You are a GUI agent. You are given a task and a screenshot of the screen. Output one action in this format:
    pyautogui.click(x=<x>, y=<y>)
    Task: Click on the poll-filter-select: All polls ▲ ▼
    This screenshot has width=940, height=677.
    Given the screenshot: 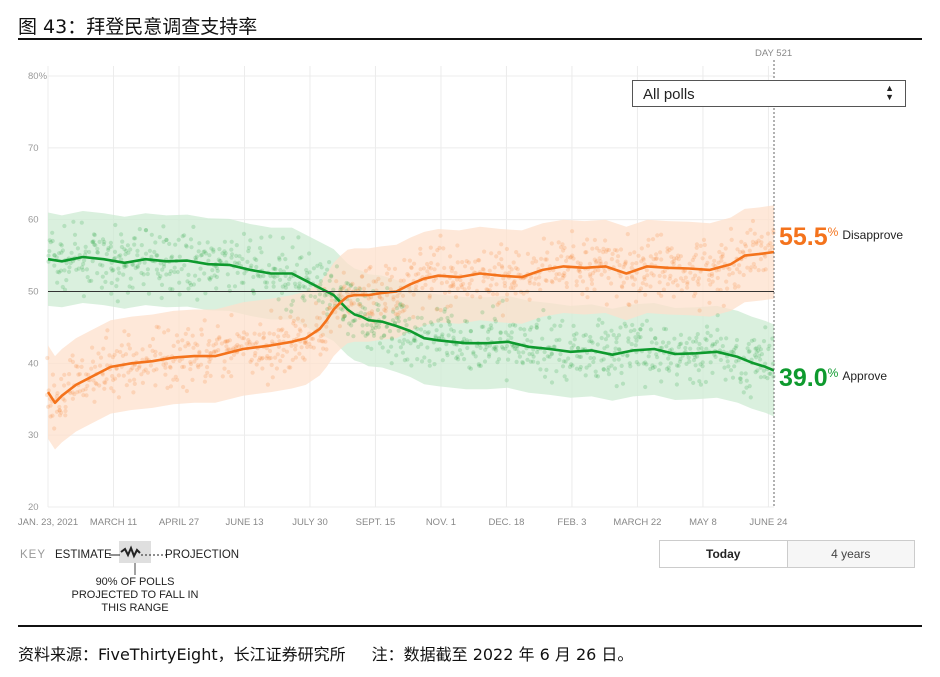 What is the action you would take?
    pyautogui.click(x=769, y=93)
    